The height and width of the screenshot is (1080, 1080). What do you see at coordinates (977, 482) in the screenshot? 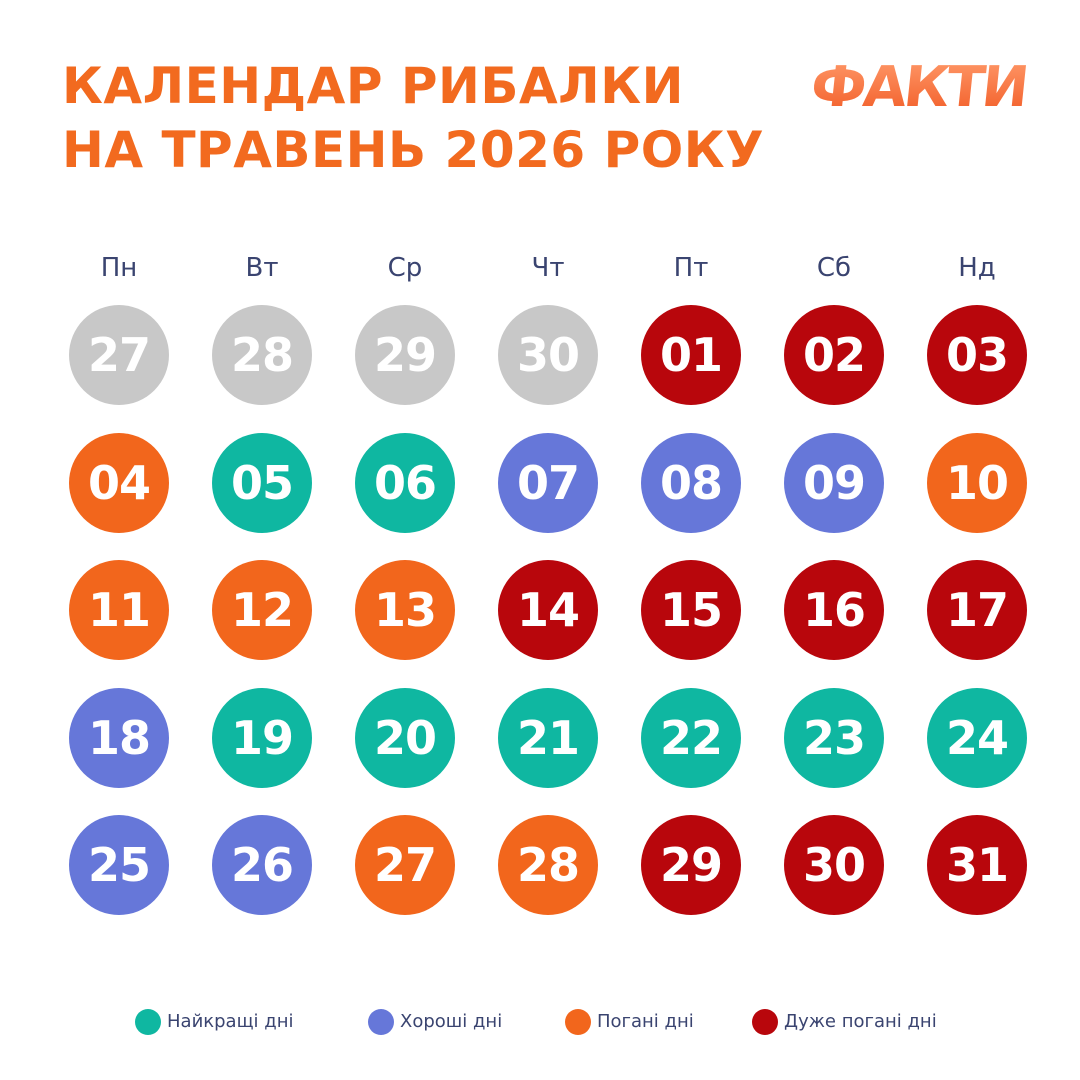
I see `calendar-day: 10` at bounding box center [977, 482].